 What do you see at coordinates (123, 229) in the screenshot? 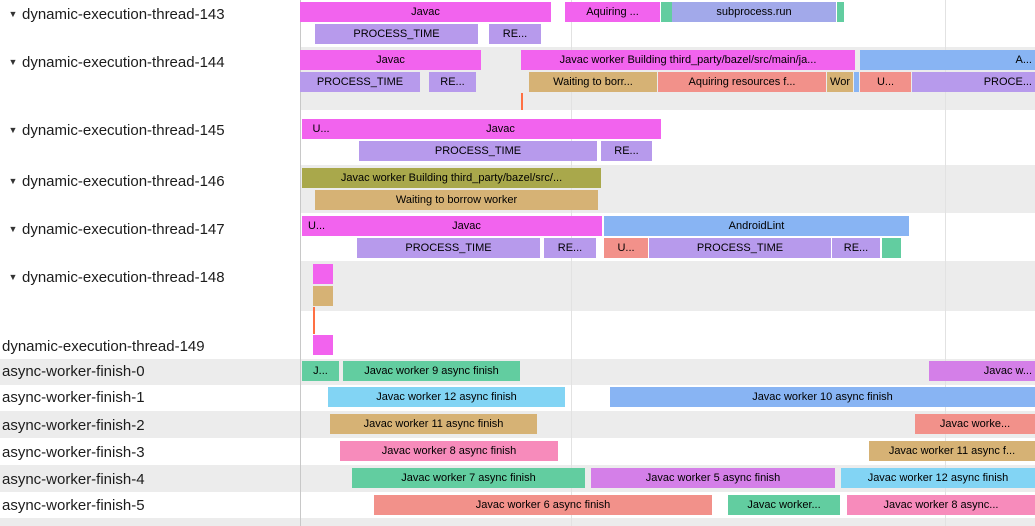
I see `track-name: dynamic-execution-thread-147` at bounding box center [123, 229].